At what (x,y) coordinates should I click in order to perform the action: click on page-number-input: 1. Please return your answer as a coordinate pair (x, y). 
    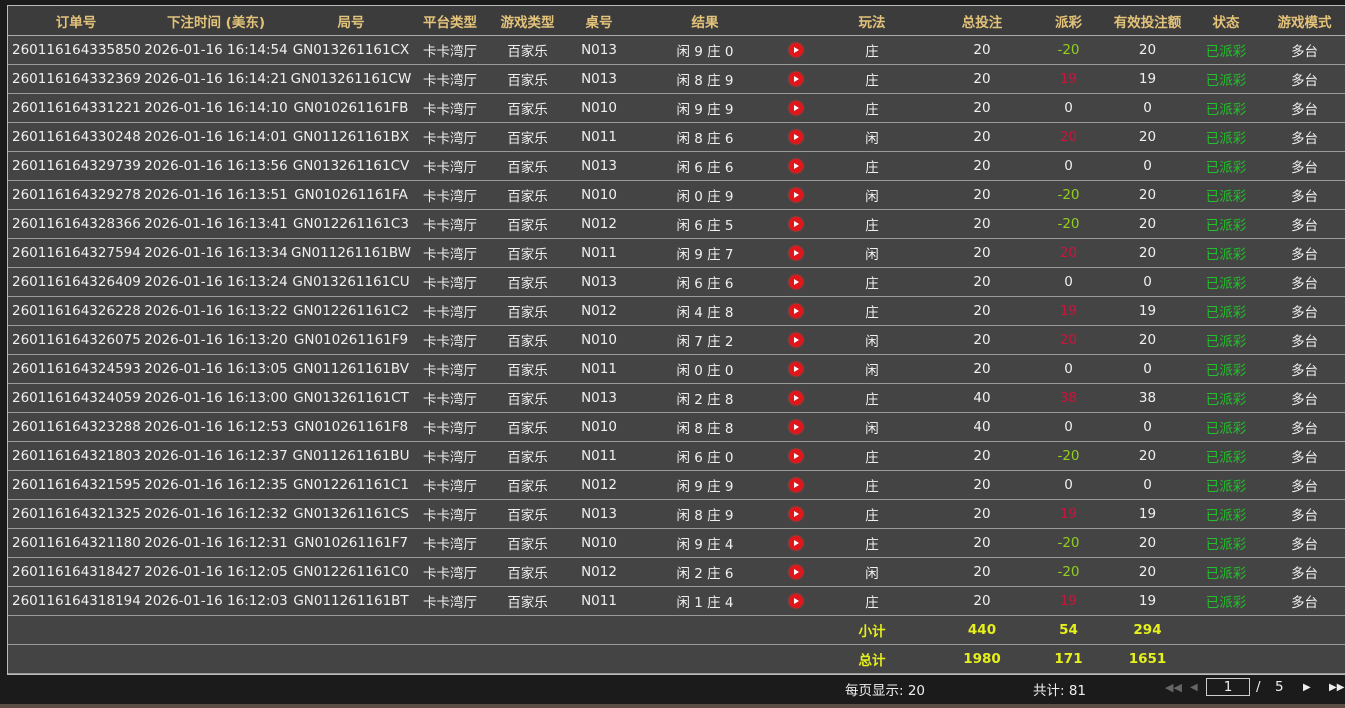
    Looking at the image, I should click on (1228, 687).